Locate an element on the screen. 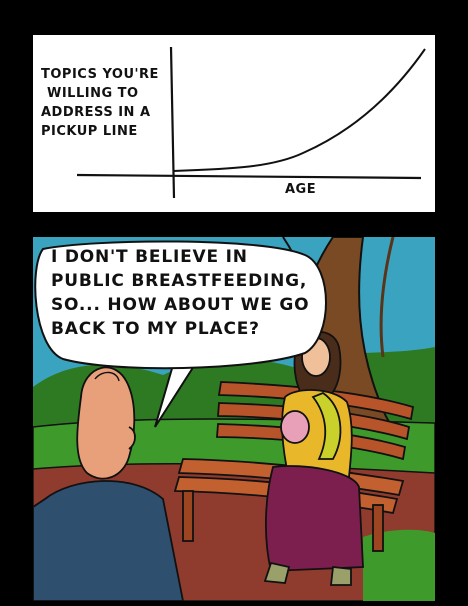  graph-curve is located at coordinates (299, 110).